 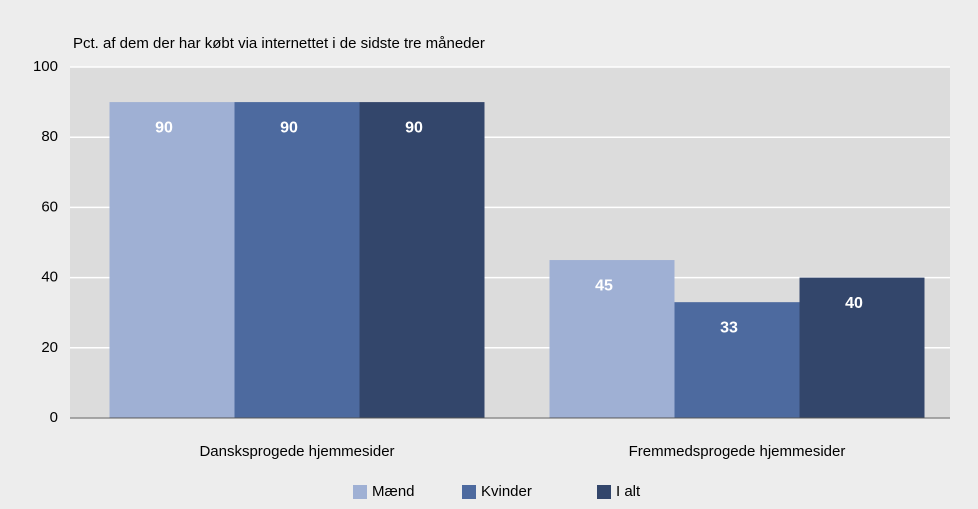 I want to click on value-label: 33, so click(x=729, y=327).